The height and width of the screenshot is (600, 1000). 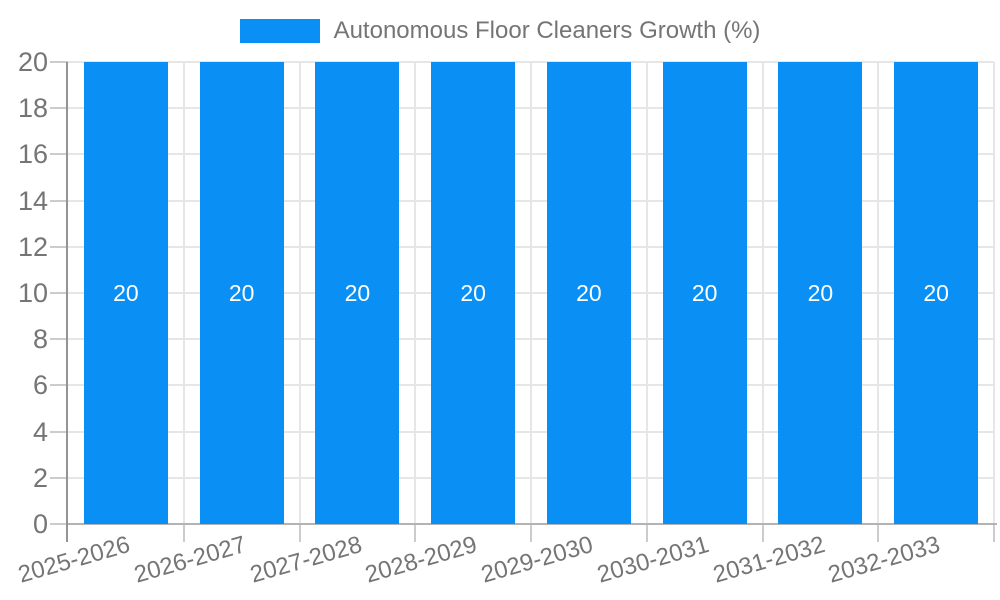 I want to click on y-axis-label: 20, so click(x=32, y=62).